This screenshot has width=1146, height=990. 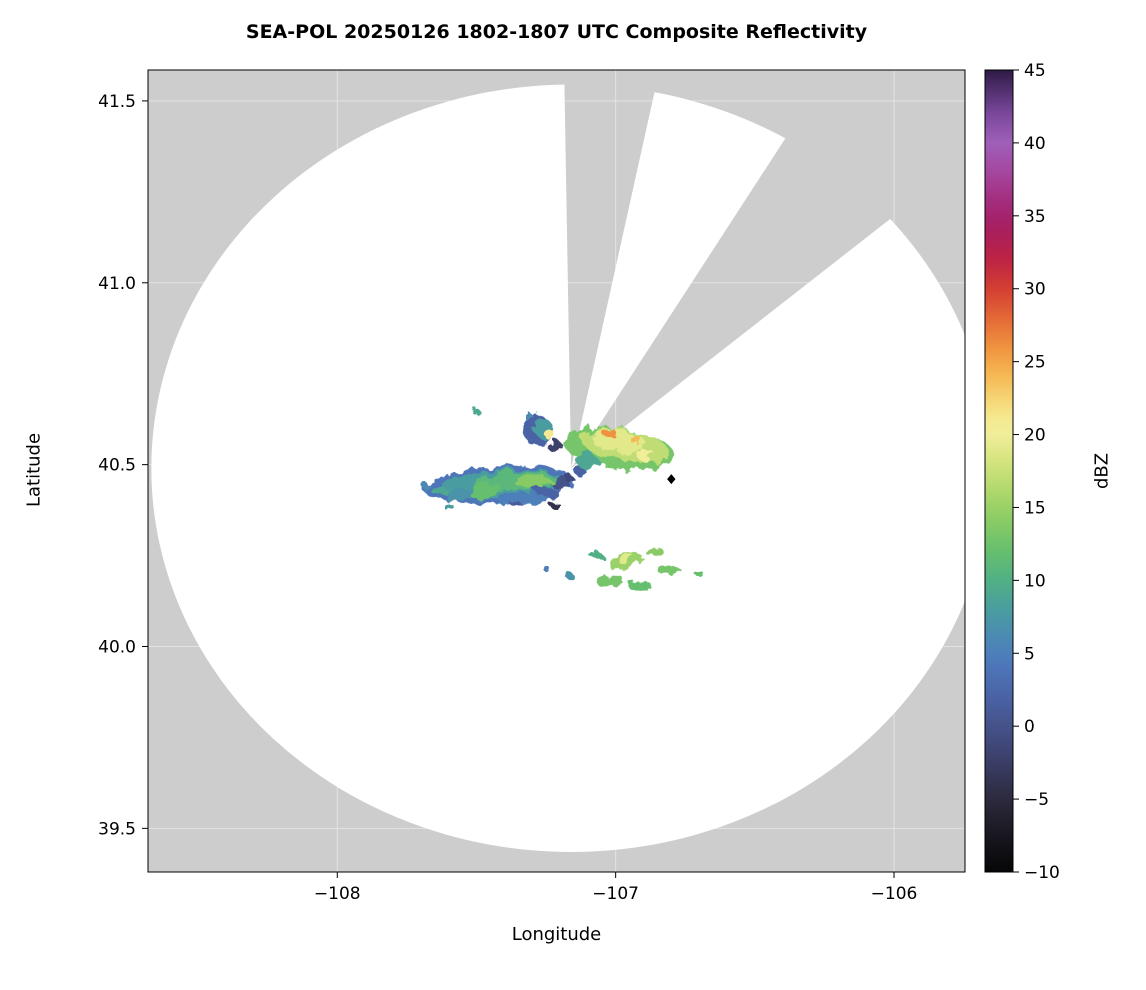 I want to click on station-marker, so click(x=671, y=479).